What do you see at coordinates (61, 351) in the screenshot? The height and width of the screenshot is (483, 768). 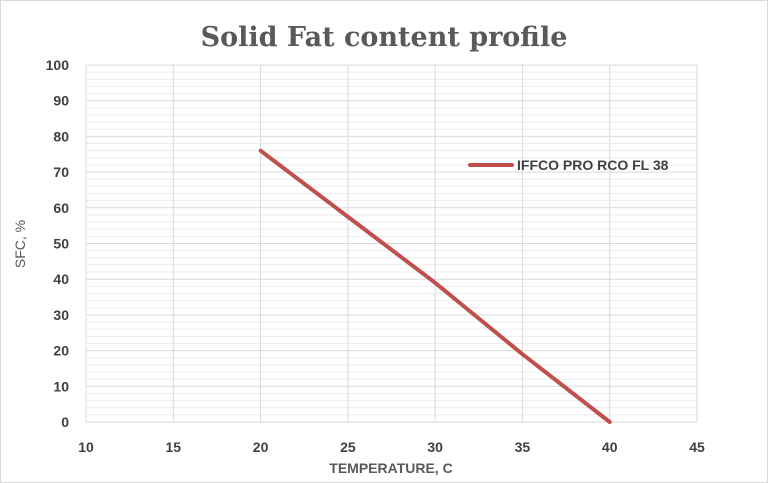 I see `y-tick-label: 20` at bounding box center [61, 351].